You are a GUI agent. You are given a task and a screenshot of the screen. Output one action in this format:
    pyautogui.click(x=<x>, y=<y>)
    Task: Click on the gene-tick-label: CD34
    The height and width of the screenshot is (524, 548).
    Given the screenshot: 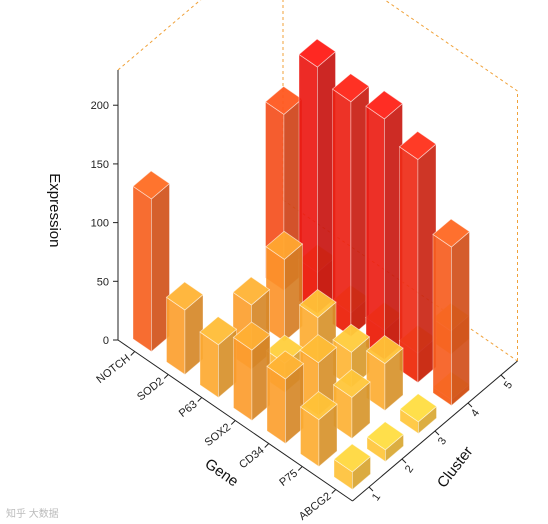 What is the action you would take?
    pyautogui.click(x=252, y=457)
    